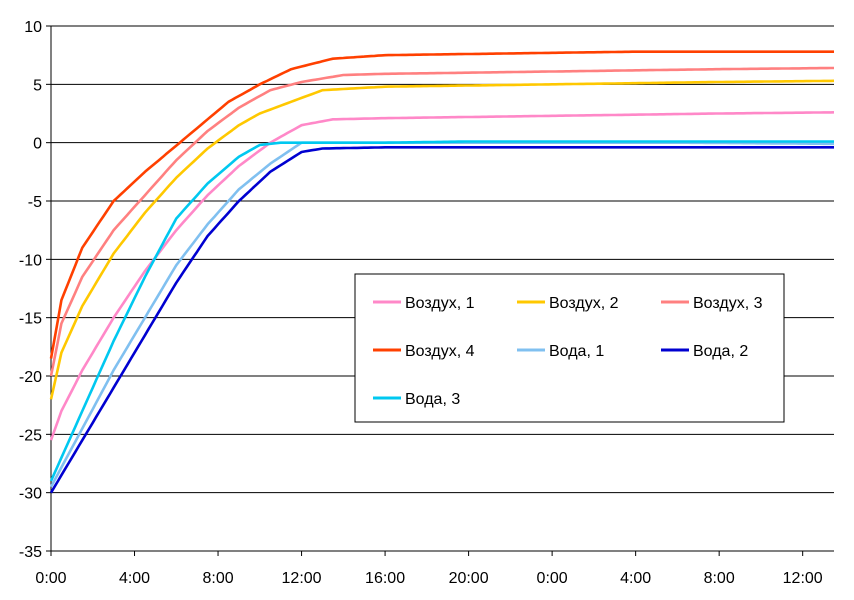 This screenshot has width=854, height=600. I want to click on y-tick-label: -25, so click(30, 435).